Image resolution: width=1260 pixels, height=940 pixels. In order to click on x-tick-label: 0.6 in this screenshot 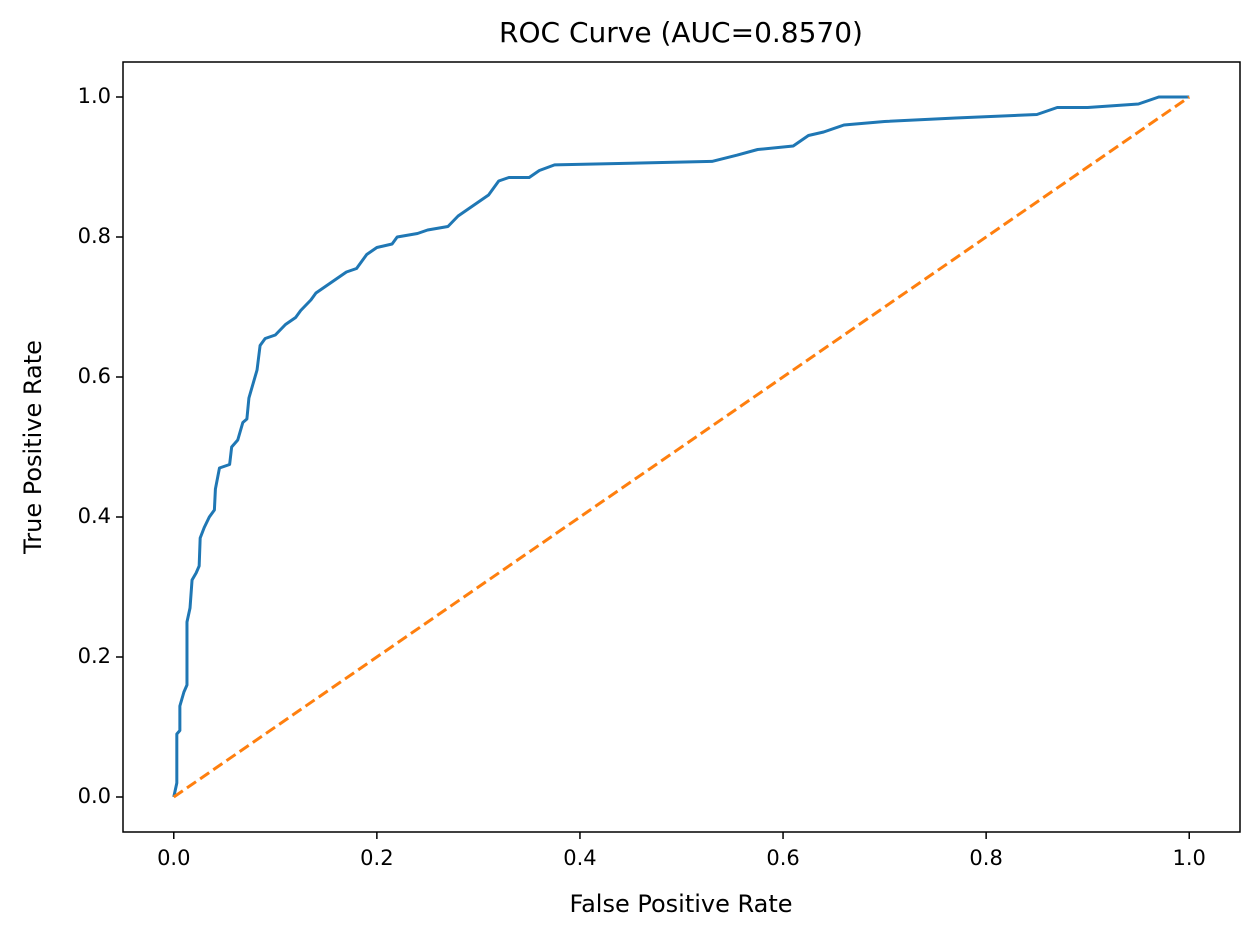, I will do `click(782, 858)`.